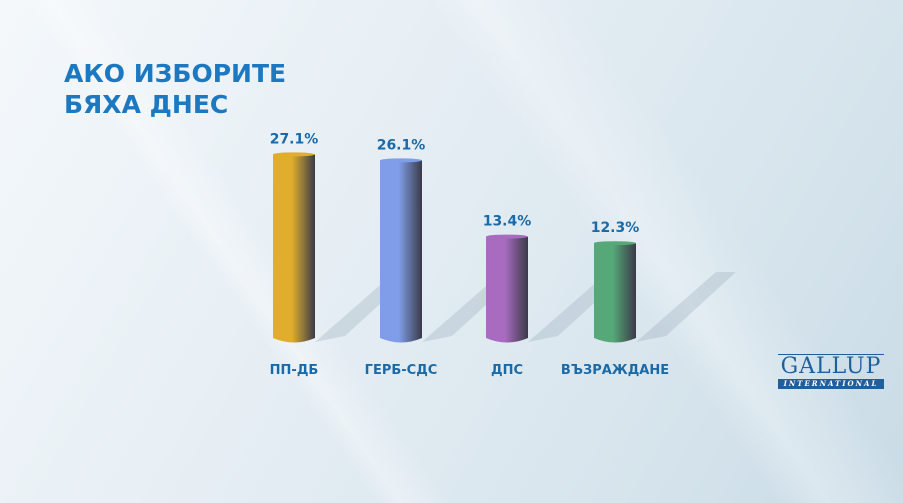 Image resolution: width=903 pixels, height=503 pixels. Describe the element at coordinates (175, 73) in the screenshot. I see `title-line-1: АКО ИЗБОРИТЕ` at that location.